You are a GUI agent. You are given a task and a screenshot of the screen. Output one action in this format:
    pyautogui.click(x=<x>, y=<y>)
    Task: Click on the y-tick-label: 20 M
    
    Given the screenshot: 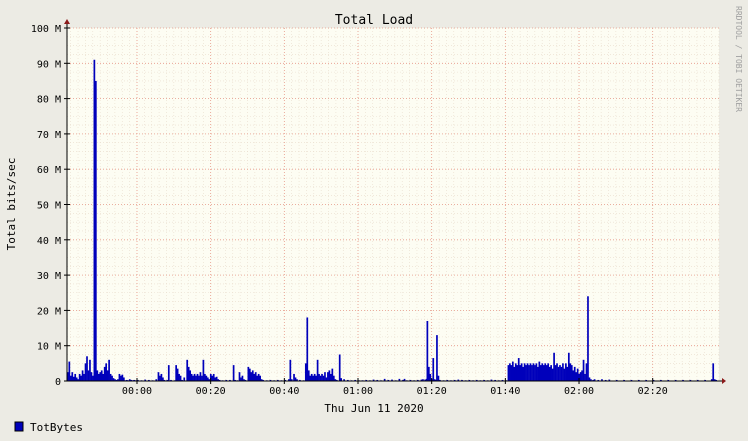 What is the action you would take?
    pyautogui.click(x=49, y=311)
    